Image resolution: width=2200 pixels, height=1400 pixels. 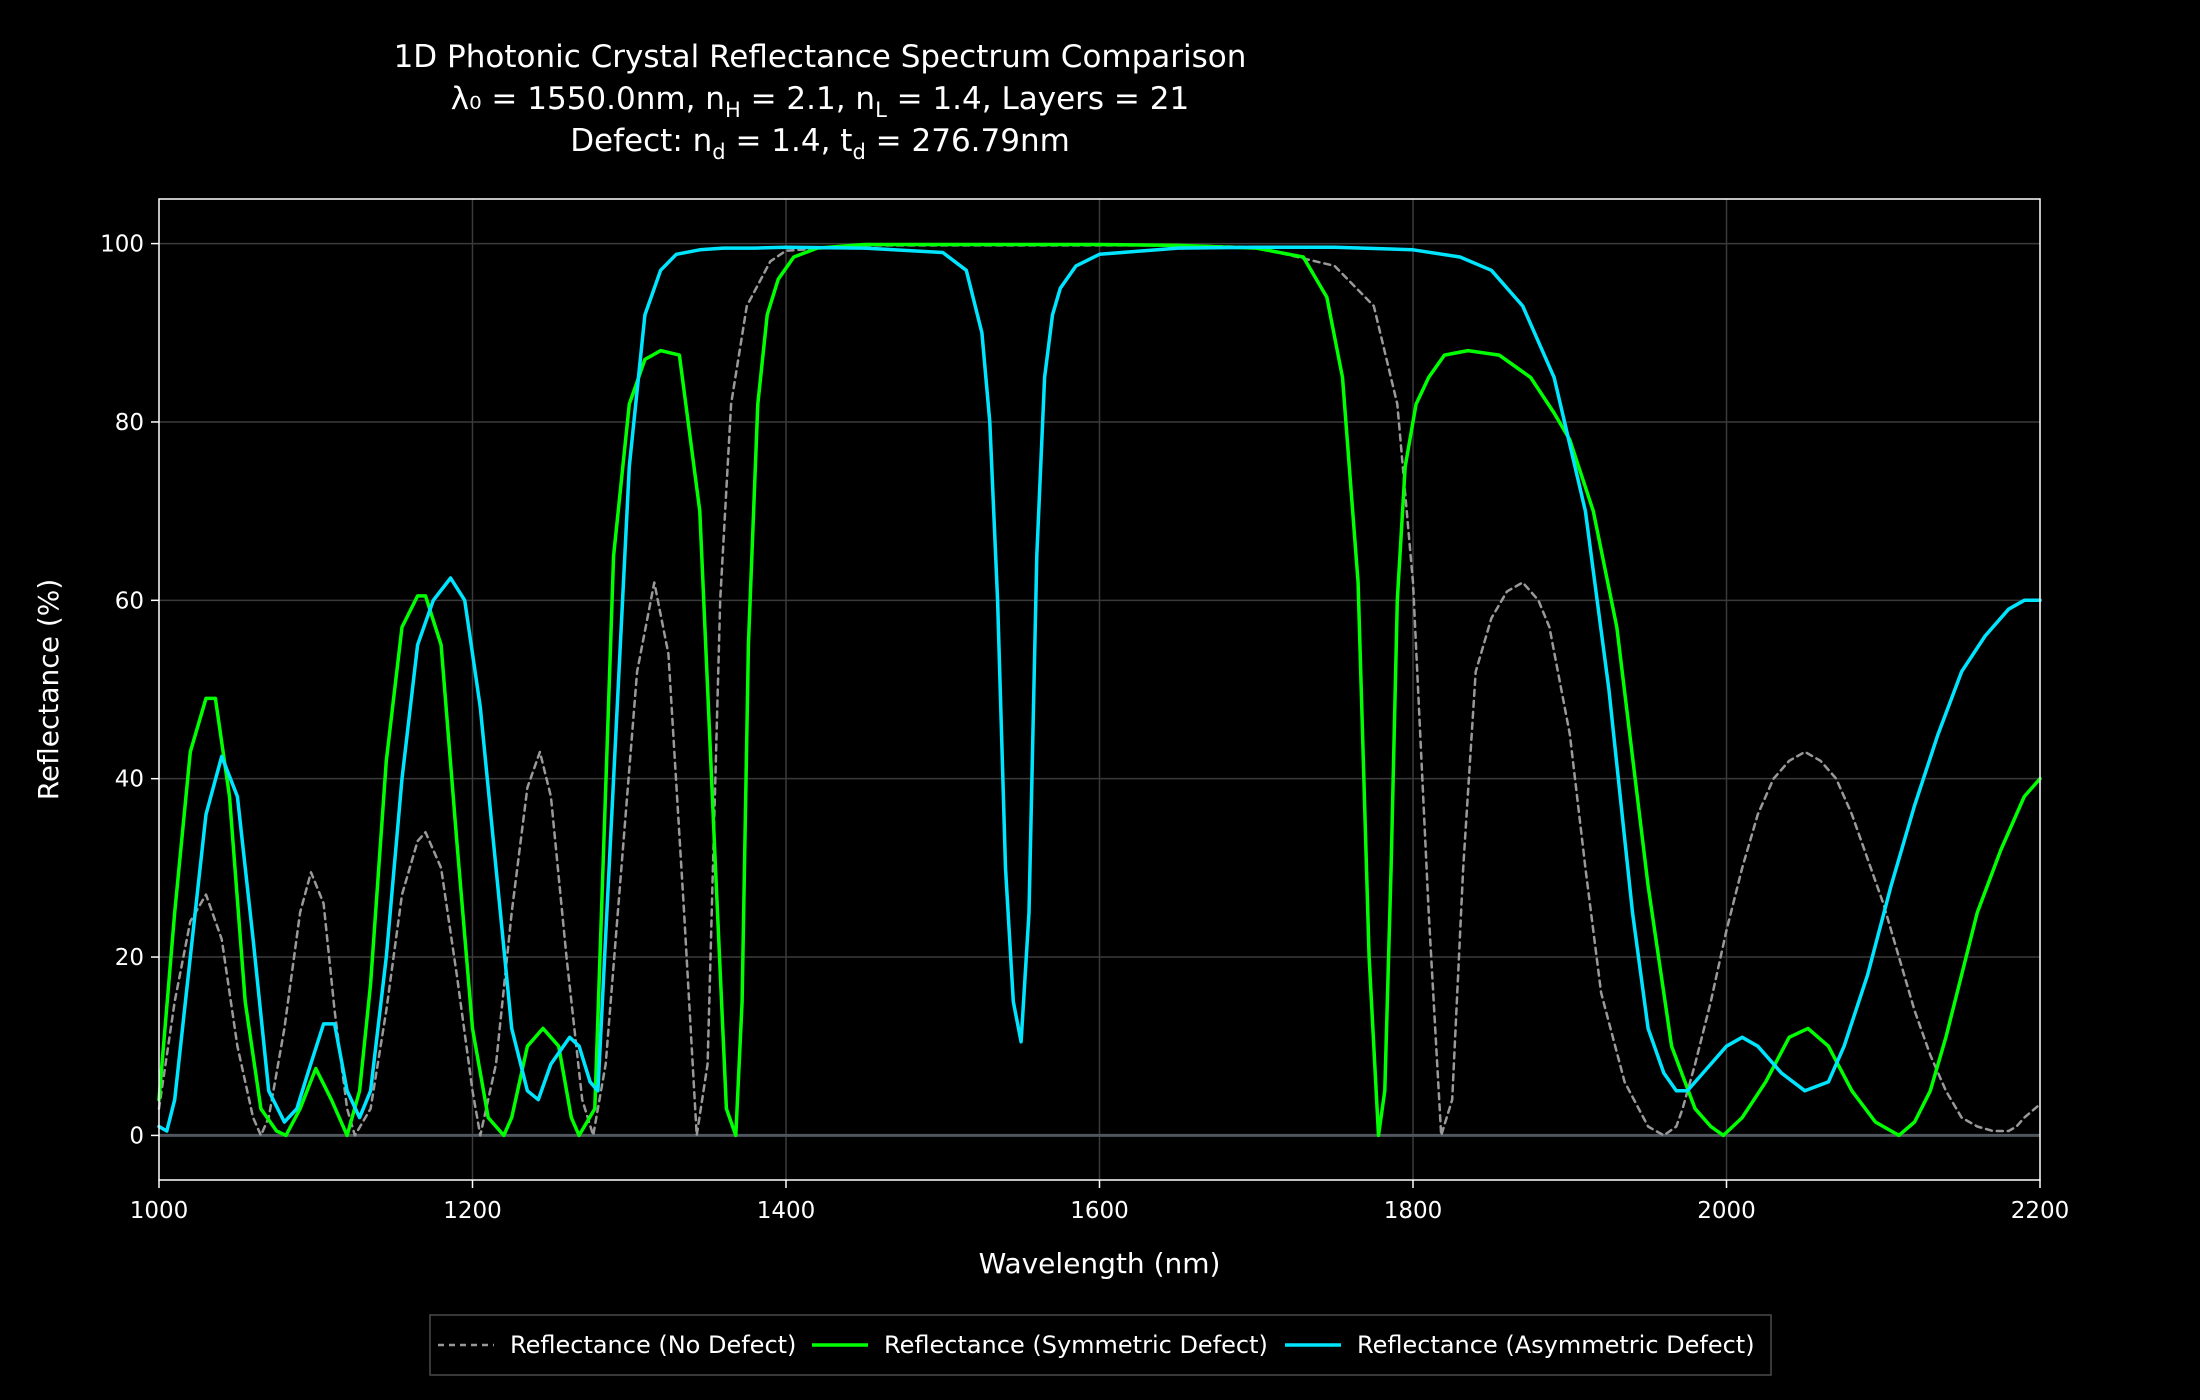 What do you see at coordinates (472, 1211) in the screenshot?
I see `x-tick-label: 1200` at bounding box center [472, 1211].